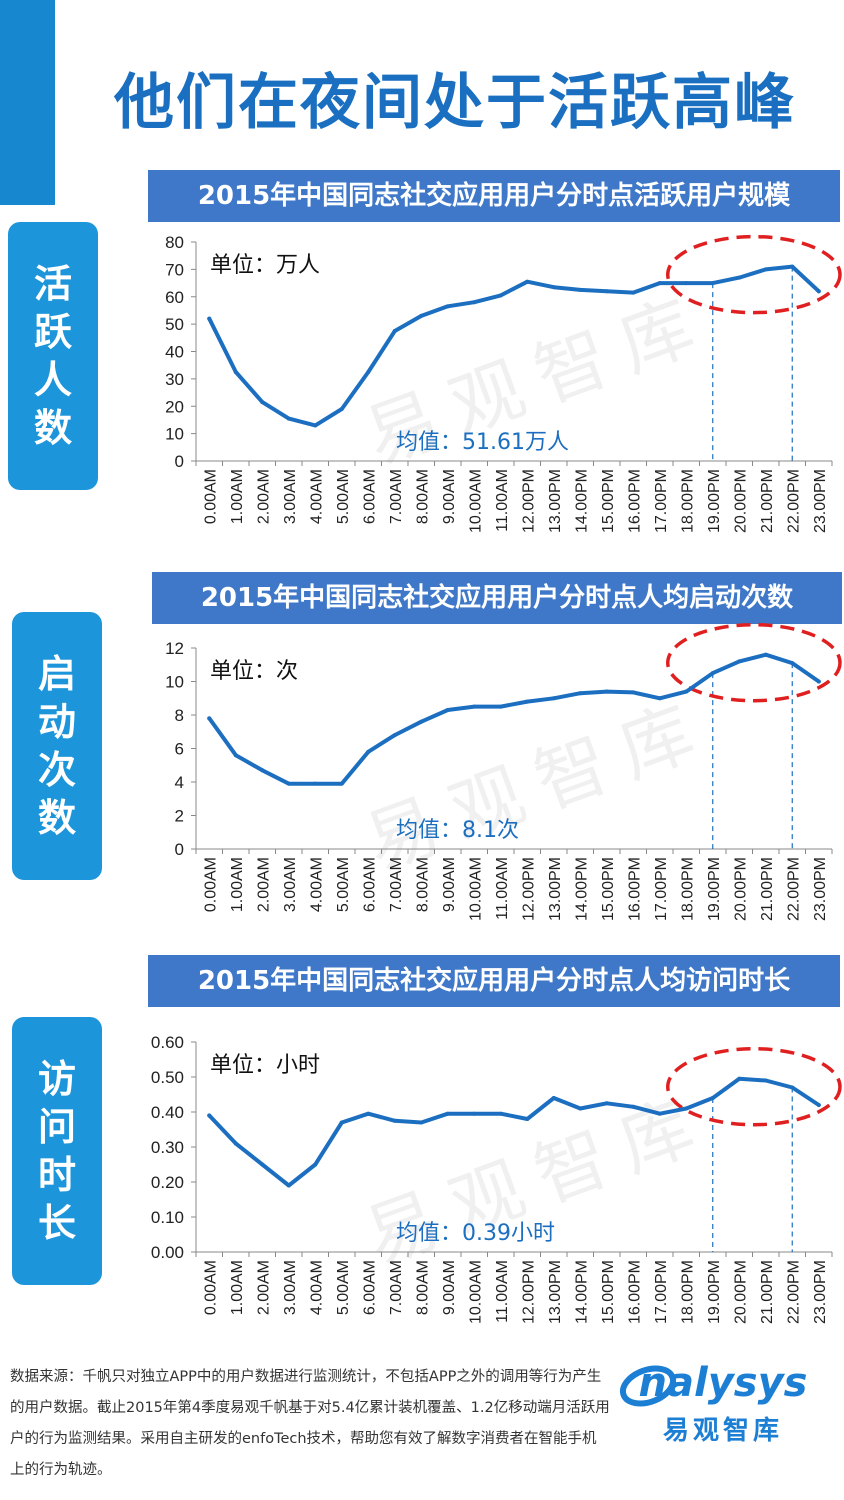  I want to click on logo-text-cn: 易观智库, so click(722, 1431).